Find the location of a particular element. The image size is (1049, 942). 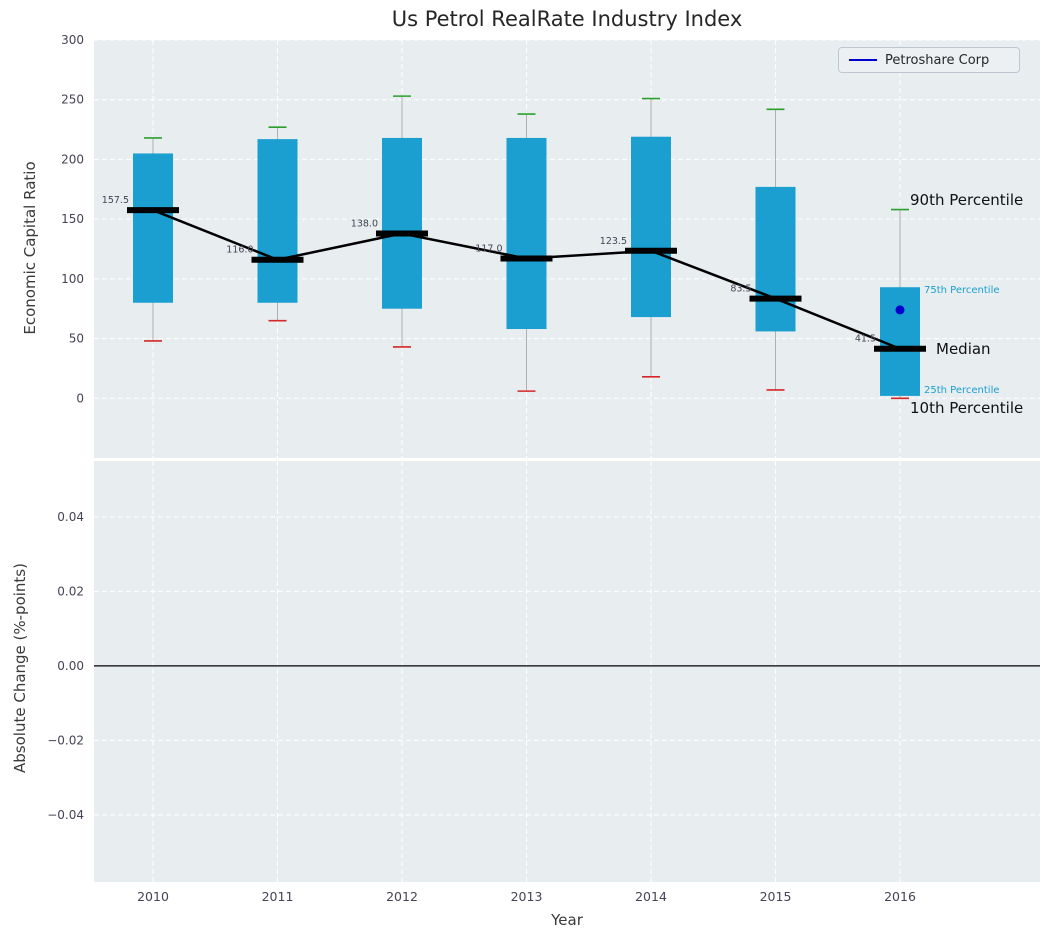

x-tick-label: 2012 is located at coordinates (402, 896).